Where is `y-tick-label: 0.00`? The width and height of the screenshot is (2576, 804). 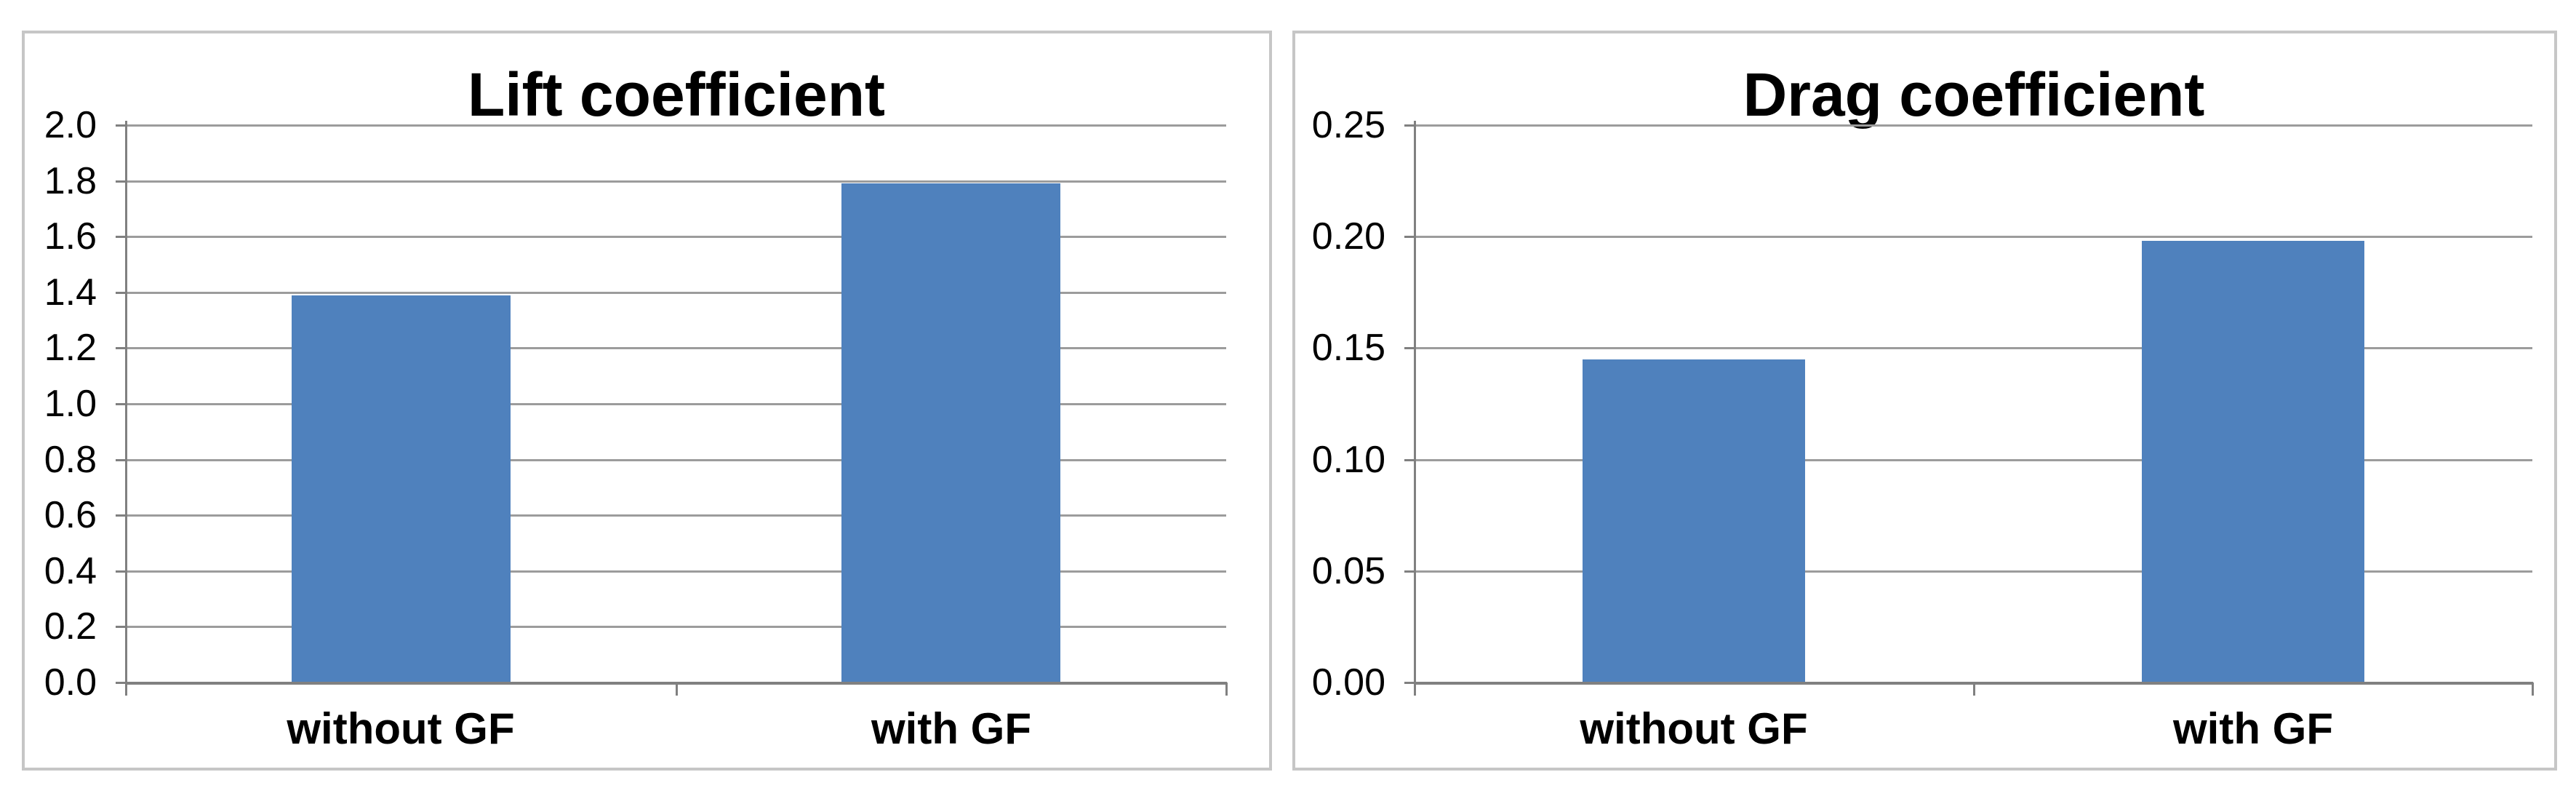
y-tick-label: 0.00 is located at coordinates (1348, 682).